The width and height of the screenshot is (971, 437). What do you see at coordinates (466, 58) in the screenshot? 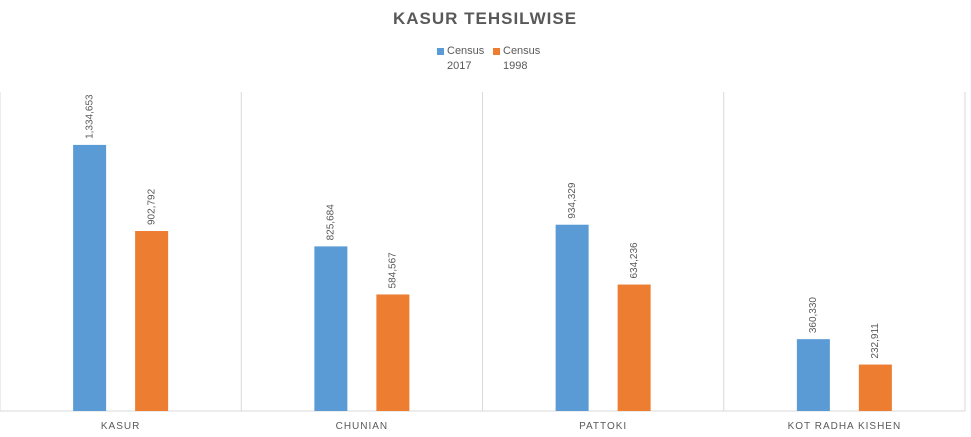
I see `legend-label: Census 2017` at bounding box center [466, 58].